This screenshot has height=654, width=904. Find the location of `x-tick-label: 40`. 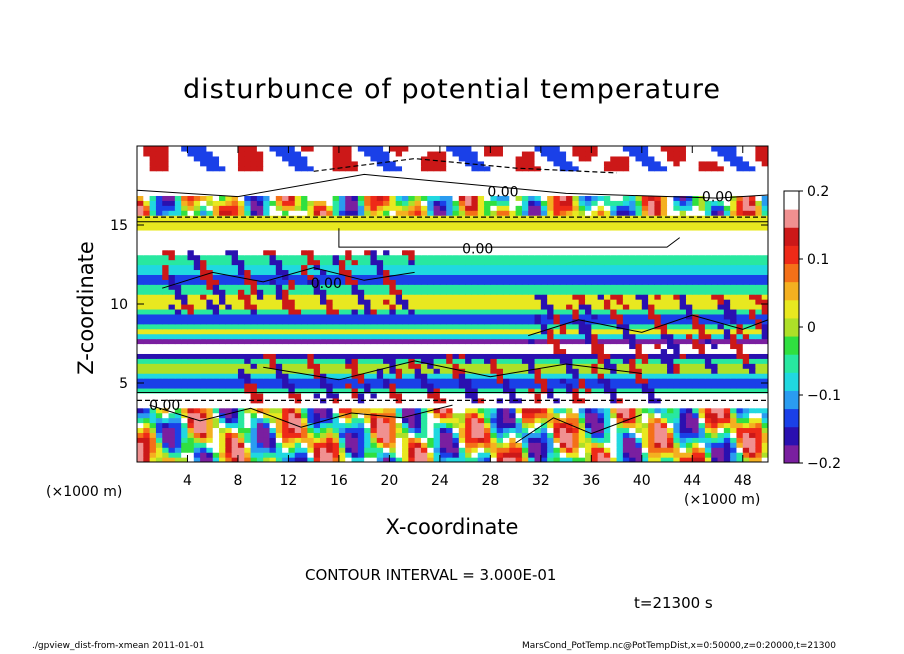

x-tick-label: 40 is located at coordinates (642, 481).